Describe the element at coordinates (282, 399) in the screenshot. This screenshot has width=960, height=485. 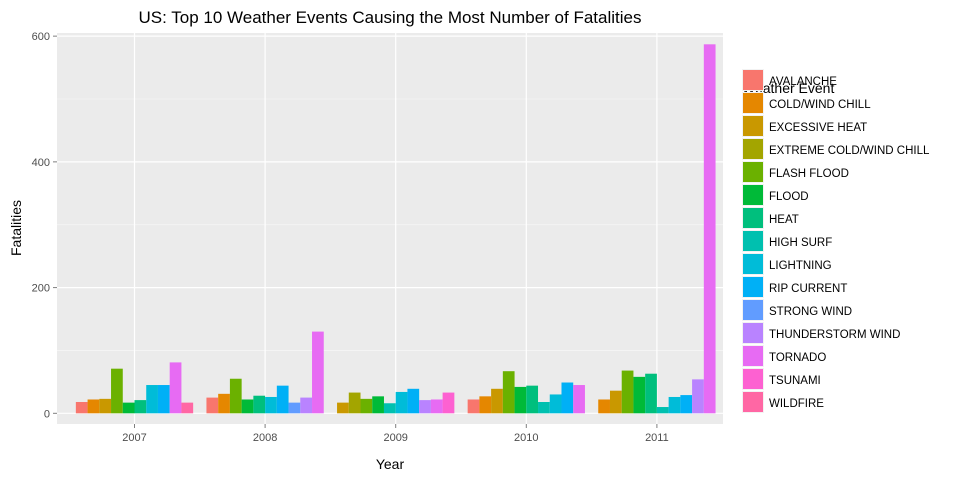
I see `bar: RIP CURRENT 2008: 44` at that location.